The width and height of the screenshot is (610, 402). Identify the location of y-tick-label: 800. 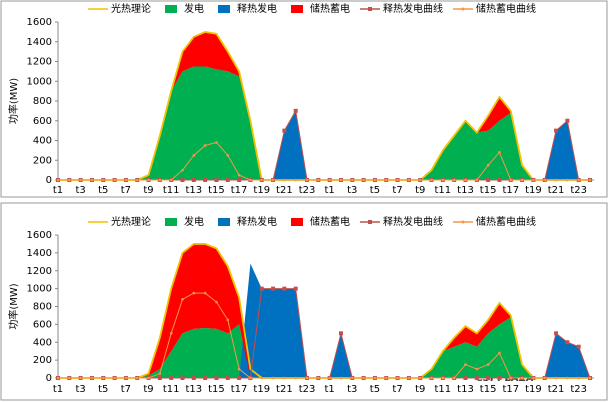
(42, 307).